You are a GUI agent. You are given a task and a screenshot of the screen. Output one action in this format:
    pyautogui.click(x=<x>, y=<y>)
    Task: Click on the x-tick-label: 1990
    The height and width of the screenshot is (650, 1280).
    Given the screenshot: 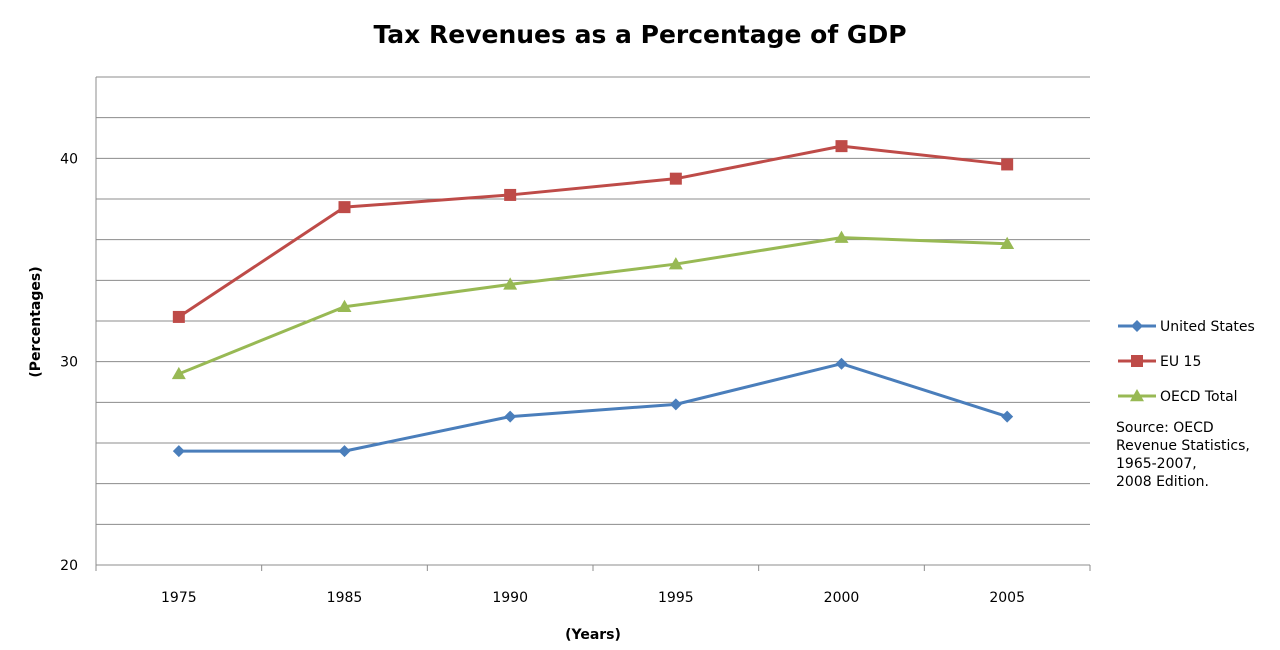 What is the action you would take?
    pyautogui.click(x=510, y=598)
    